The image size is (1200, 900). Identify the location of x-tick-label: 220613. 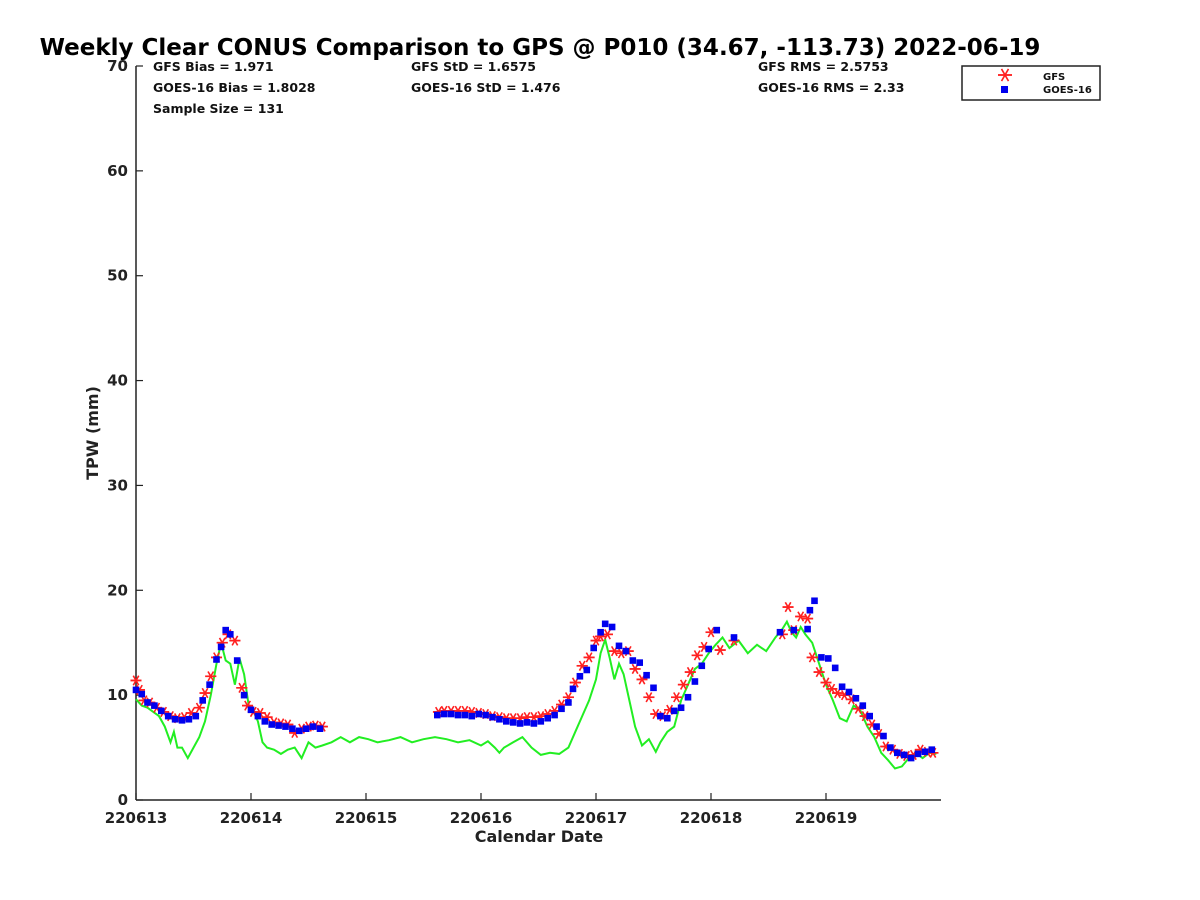
(136, 818).